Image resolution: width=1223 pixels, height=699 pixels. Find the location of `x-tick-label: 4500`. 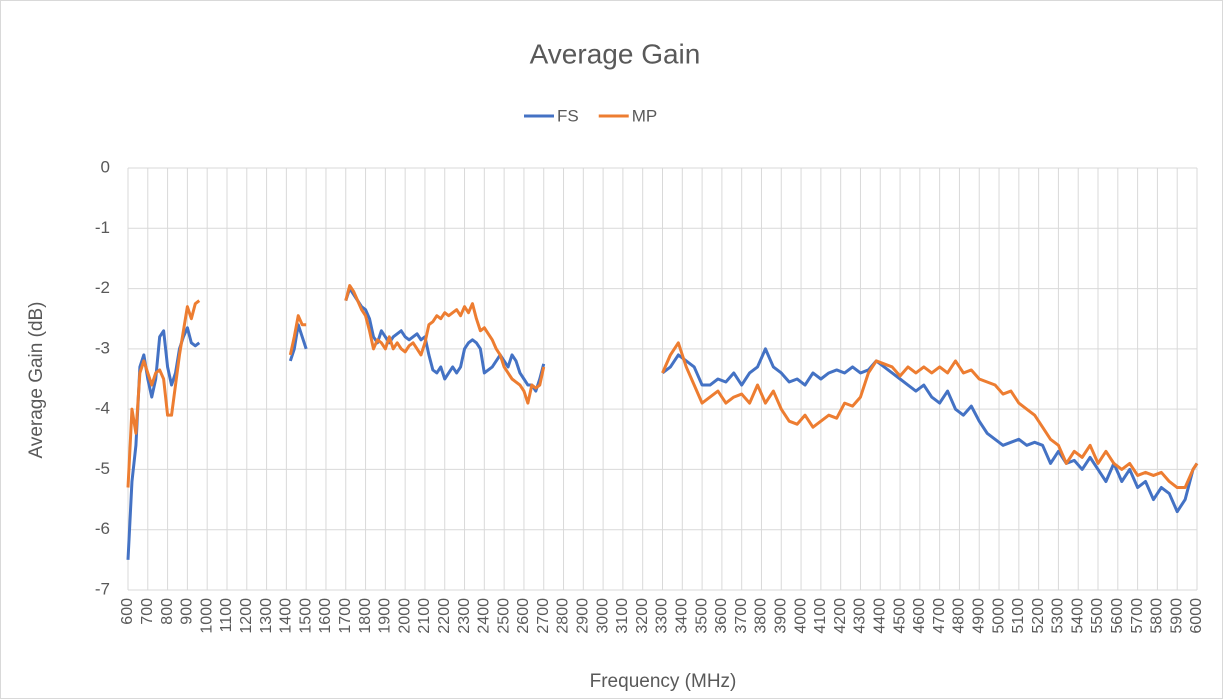

x-tick-label: 4500 is located at coordinates (899, 616).